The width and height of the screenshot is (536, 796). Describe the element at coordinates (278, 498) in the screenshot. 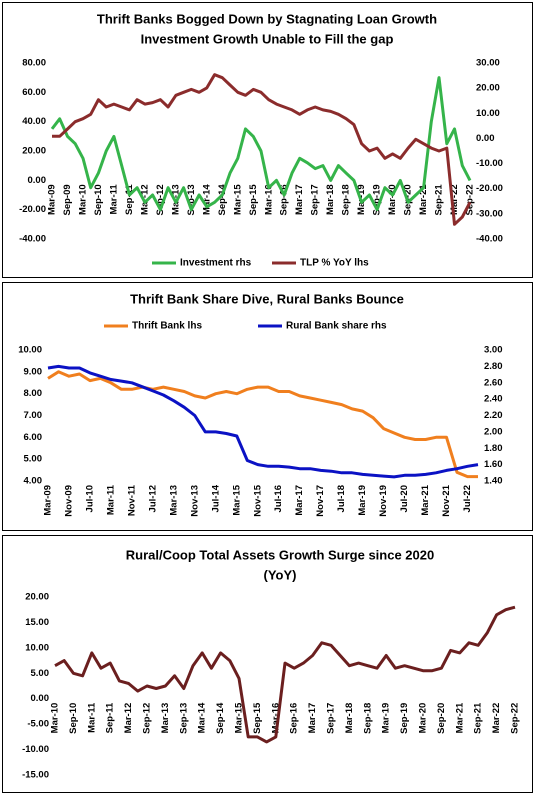

I see `x-tick-label: Jul-16` at that location.